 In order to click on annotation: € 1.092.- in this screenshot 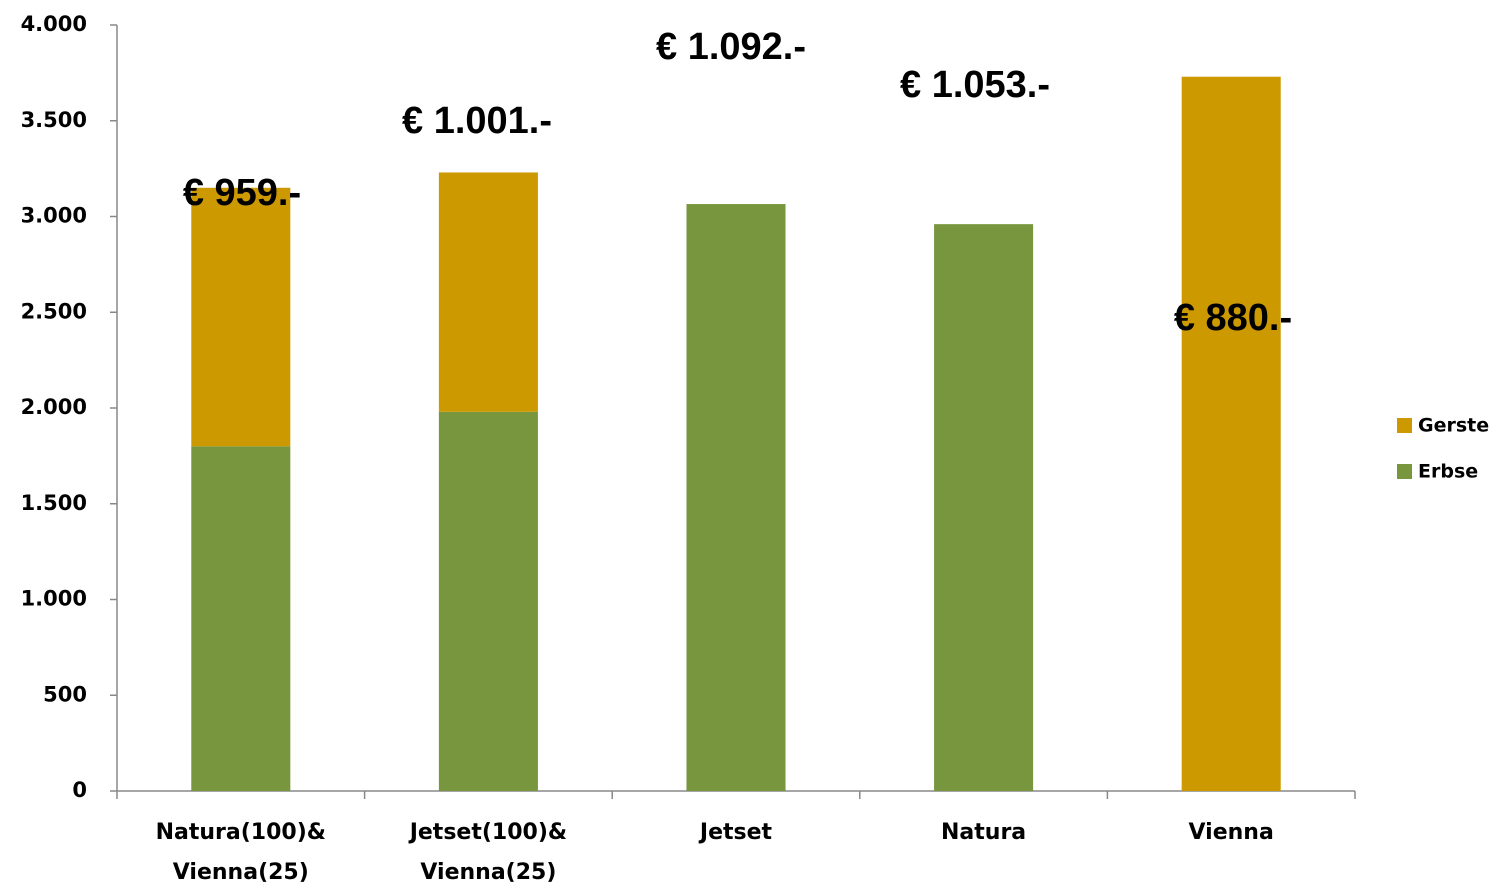, I will do `click(731, 47)`.